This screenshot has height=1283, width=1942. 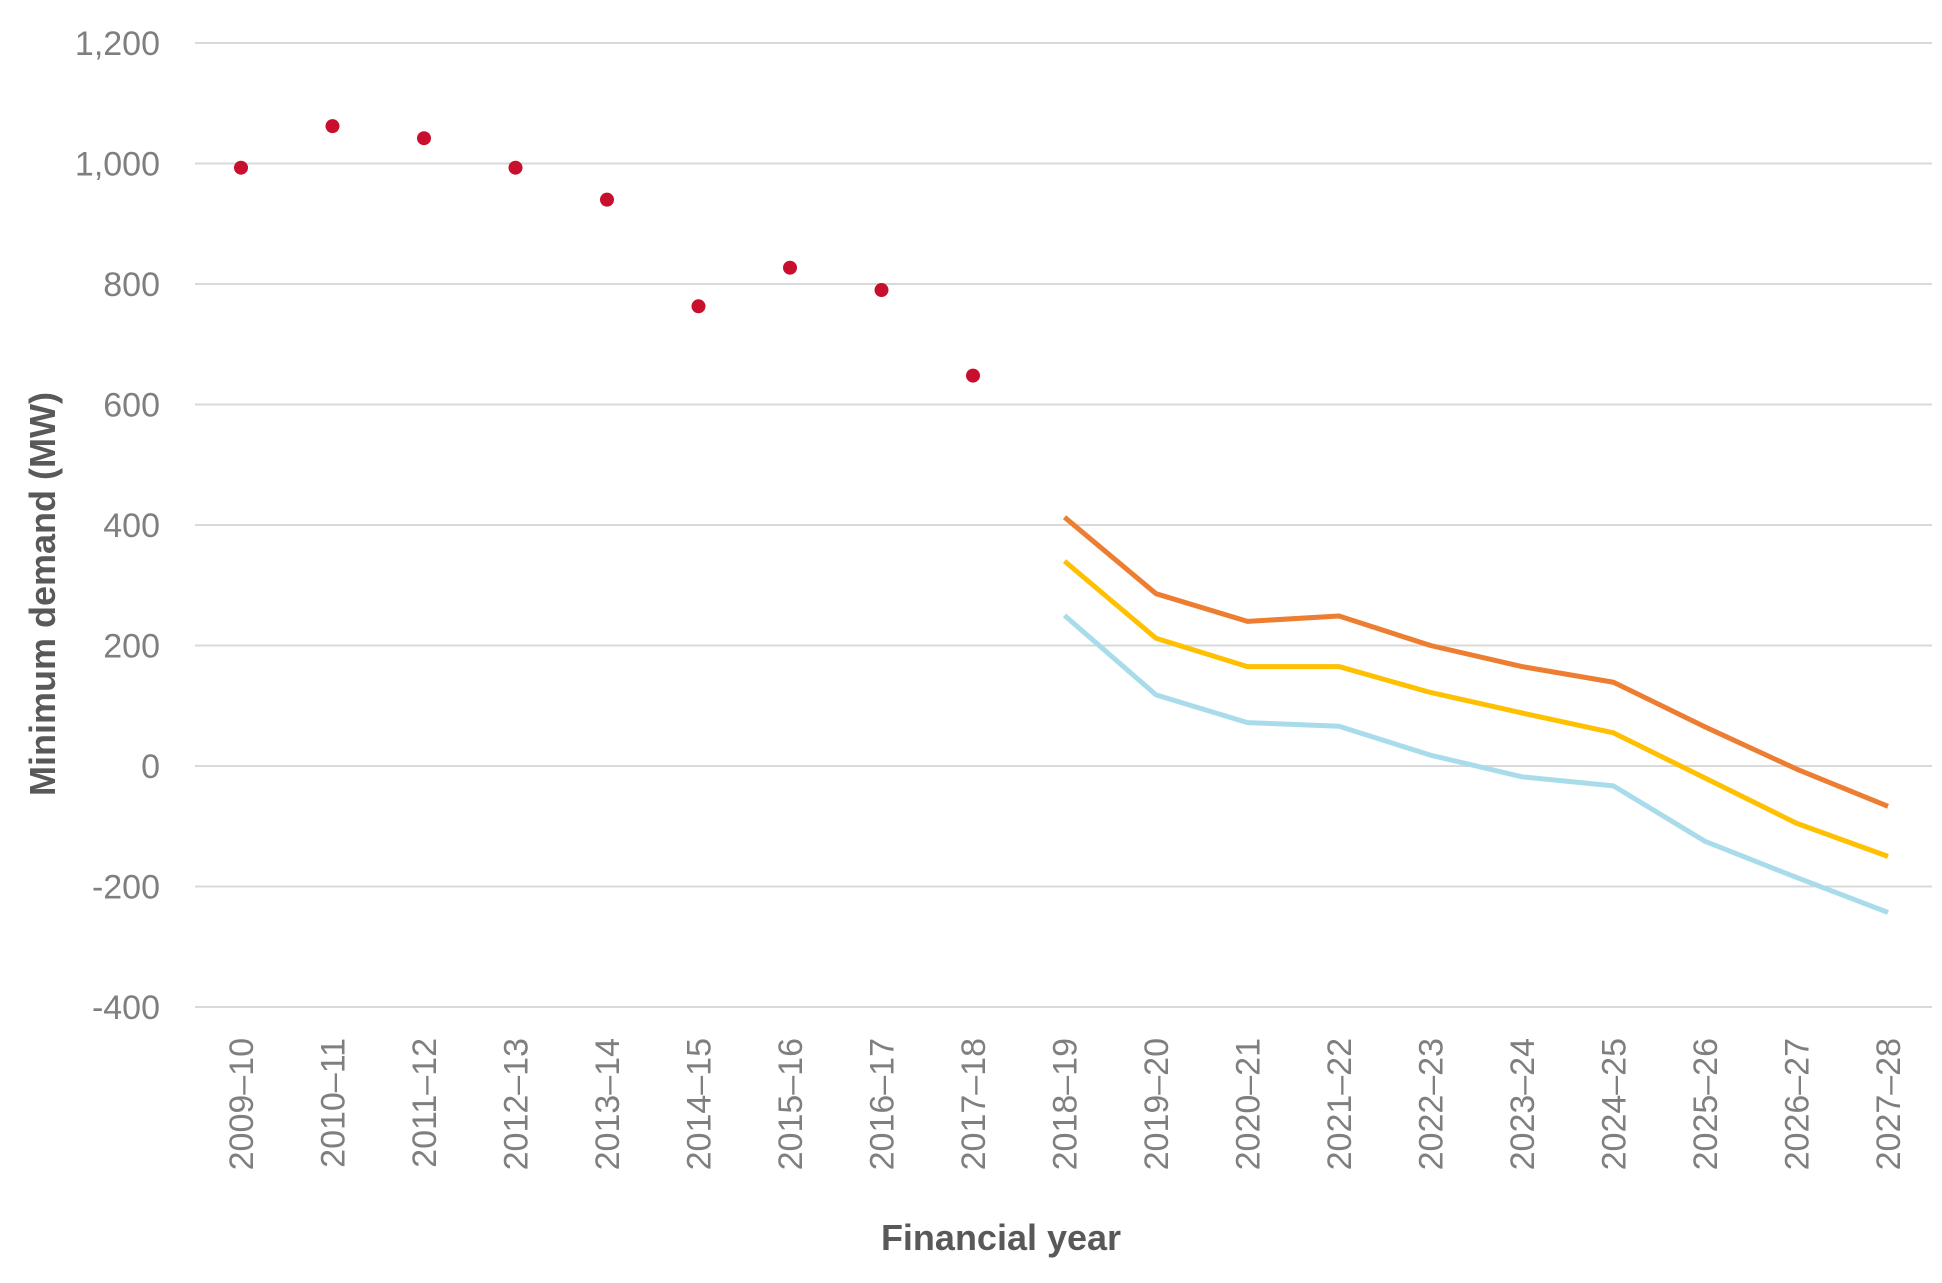 What do you see at coordinates (131, 526) in the screenshot?
I see `y-tick-label: 400` at bounding box center [131, 526].